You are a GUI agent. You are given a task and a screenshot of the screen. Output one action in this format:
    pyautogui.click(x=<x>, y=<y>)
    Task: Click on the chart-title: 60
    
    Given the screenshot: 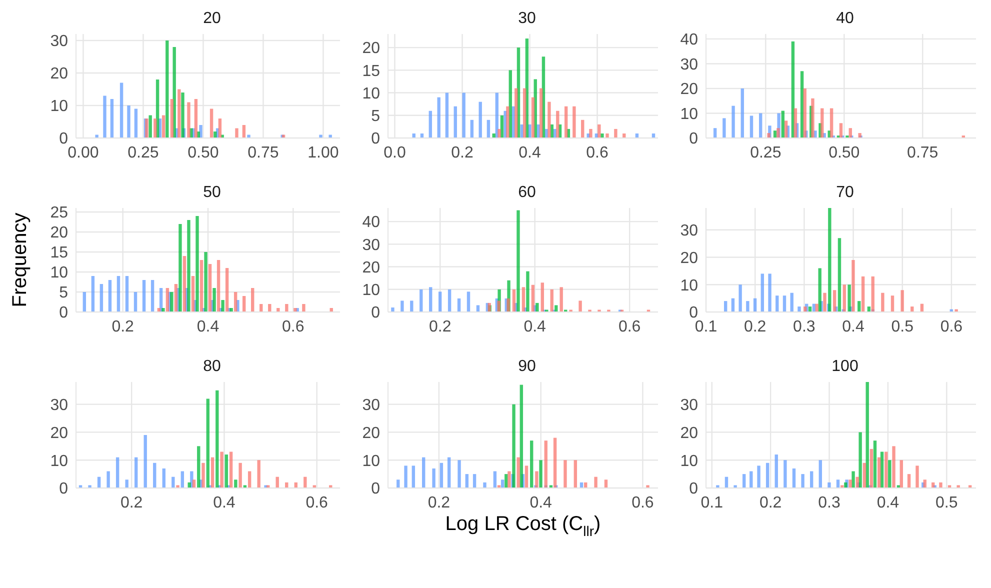 What is the action you would take?
    pyautogui.click(x=527, y=193)
    